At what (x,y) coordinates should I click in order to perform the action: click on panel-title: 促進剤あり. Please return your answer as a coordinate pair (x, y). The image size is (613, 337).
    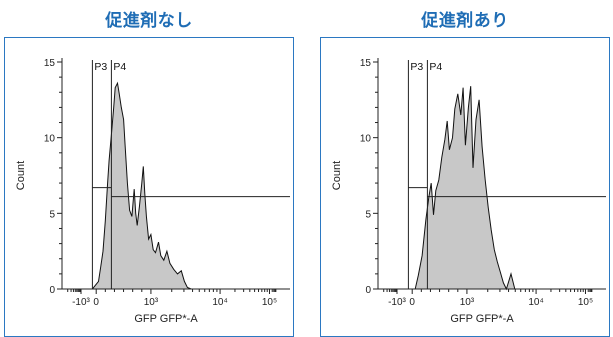
    Looking at the image, I should click on (465, 21).